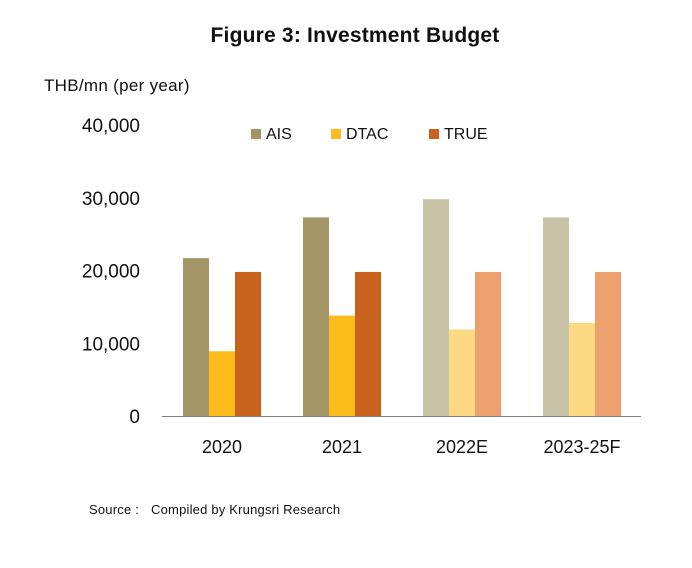 This screenshot has height=568, width=692. I want to click on bar-true-2022e, so click(488, 343).